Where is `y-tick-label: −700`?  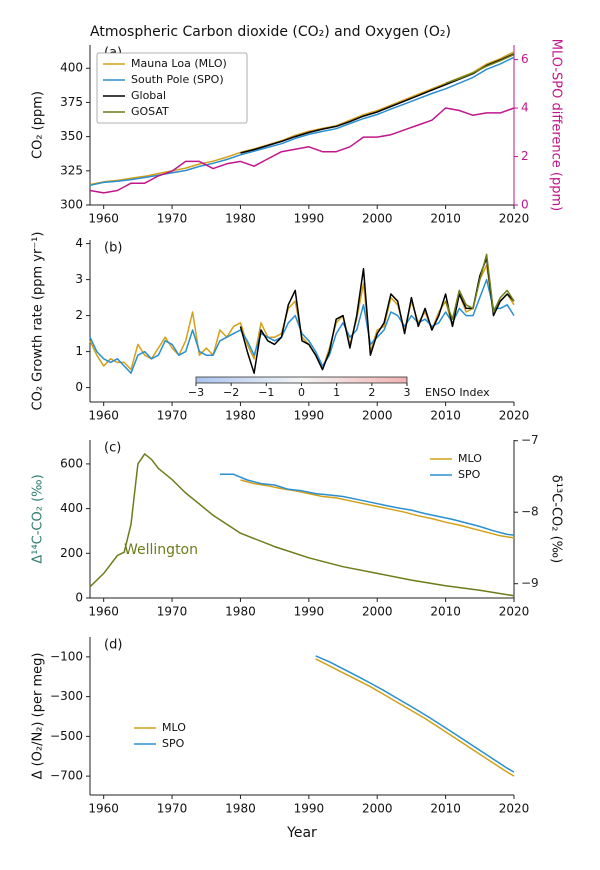 y-tick-label: −700 is located at coordinates (66, 776).